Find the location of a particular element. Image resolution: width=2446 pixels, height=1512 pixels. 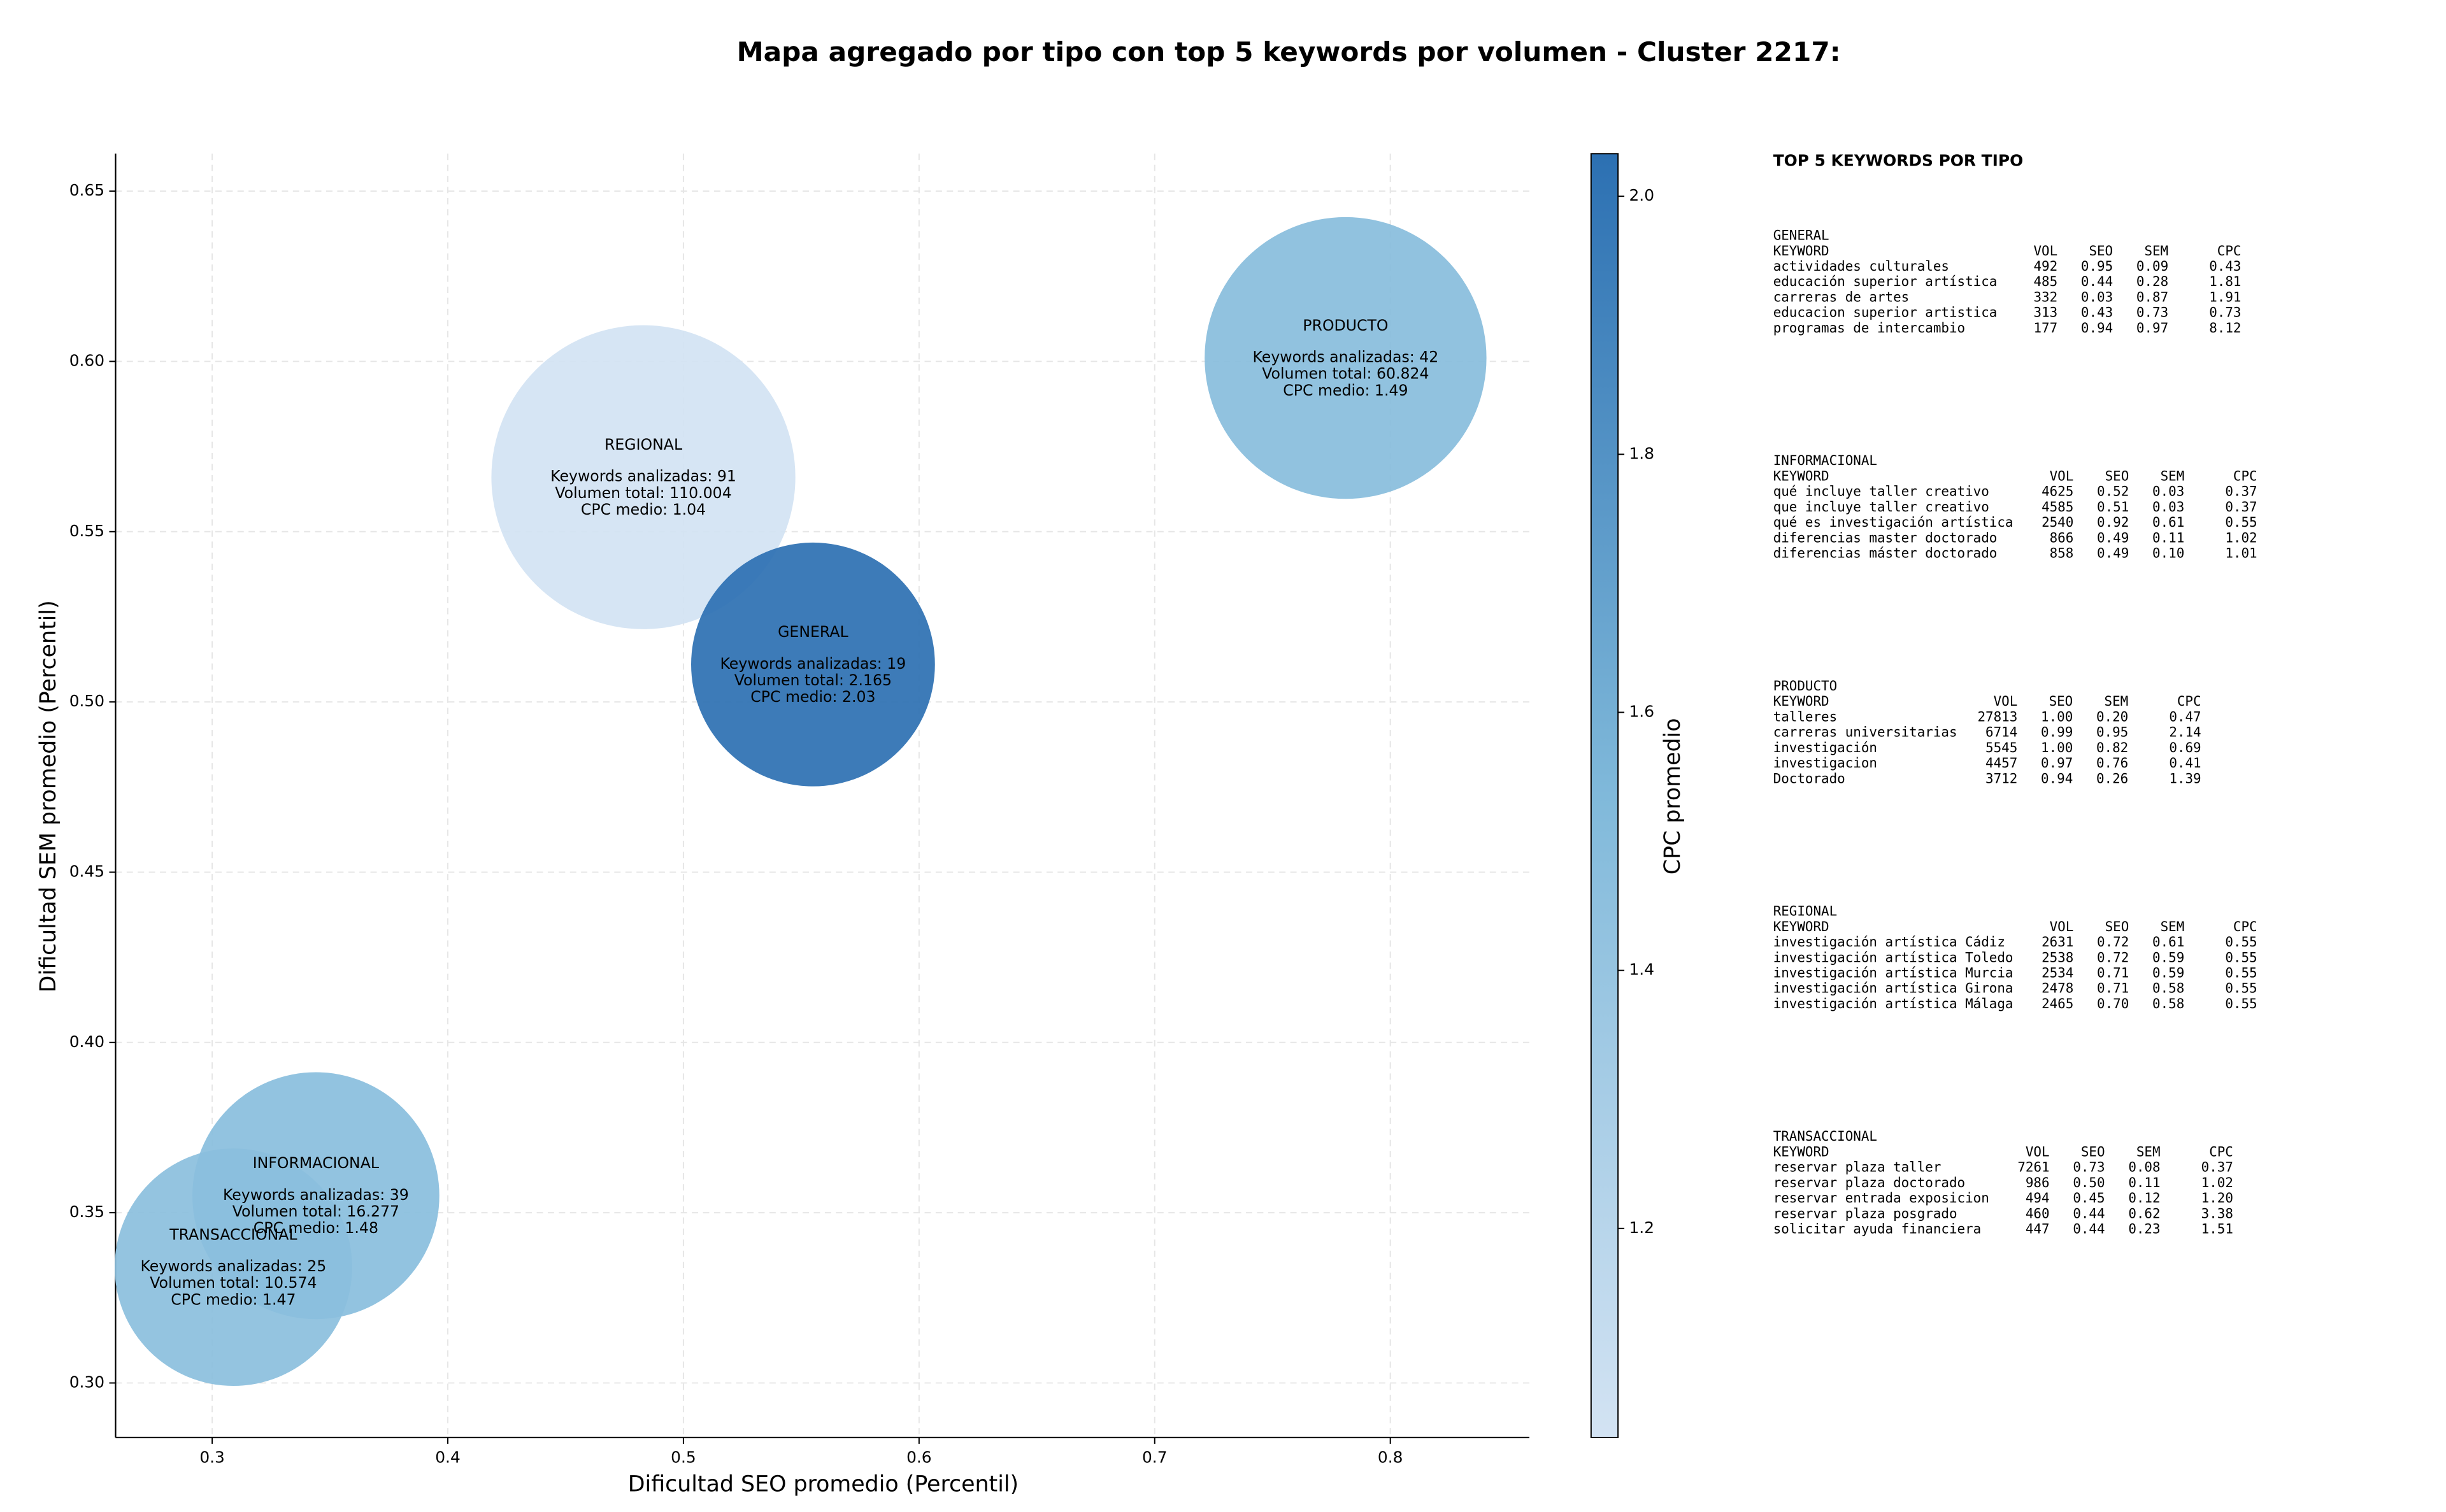

table-cell: 0.50 is located at coordinates (2089, 1182).